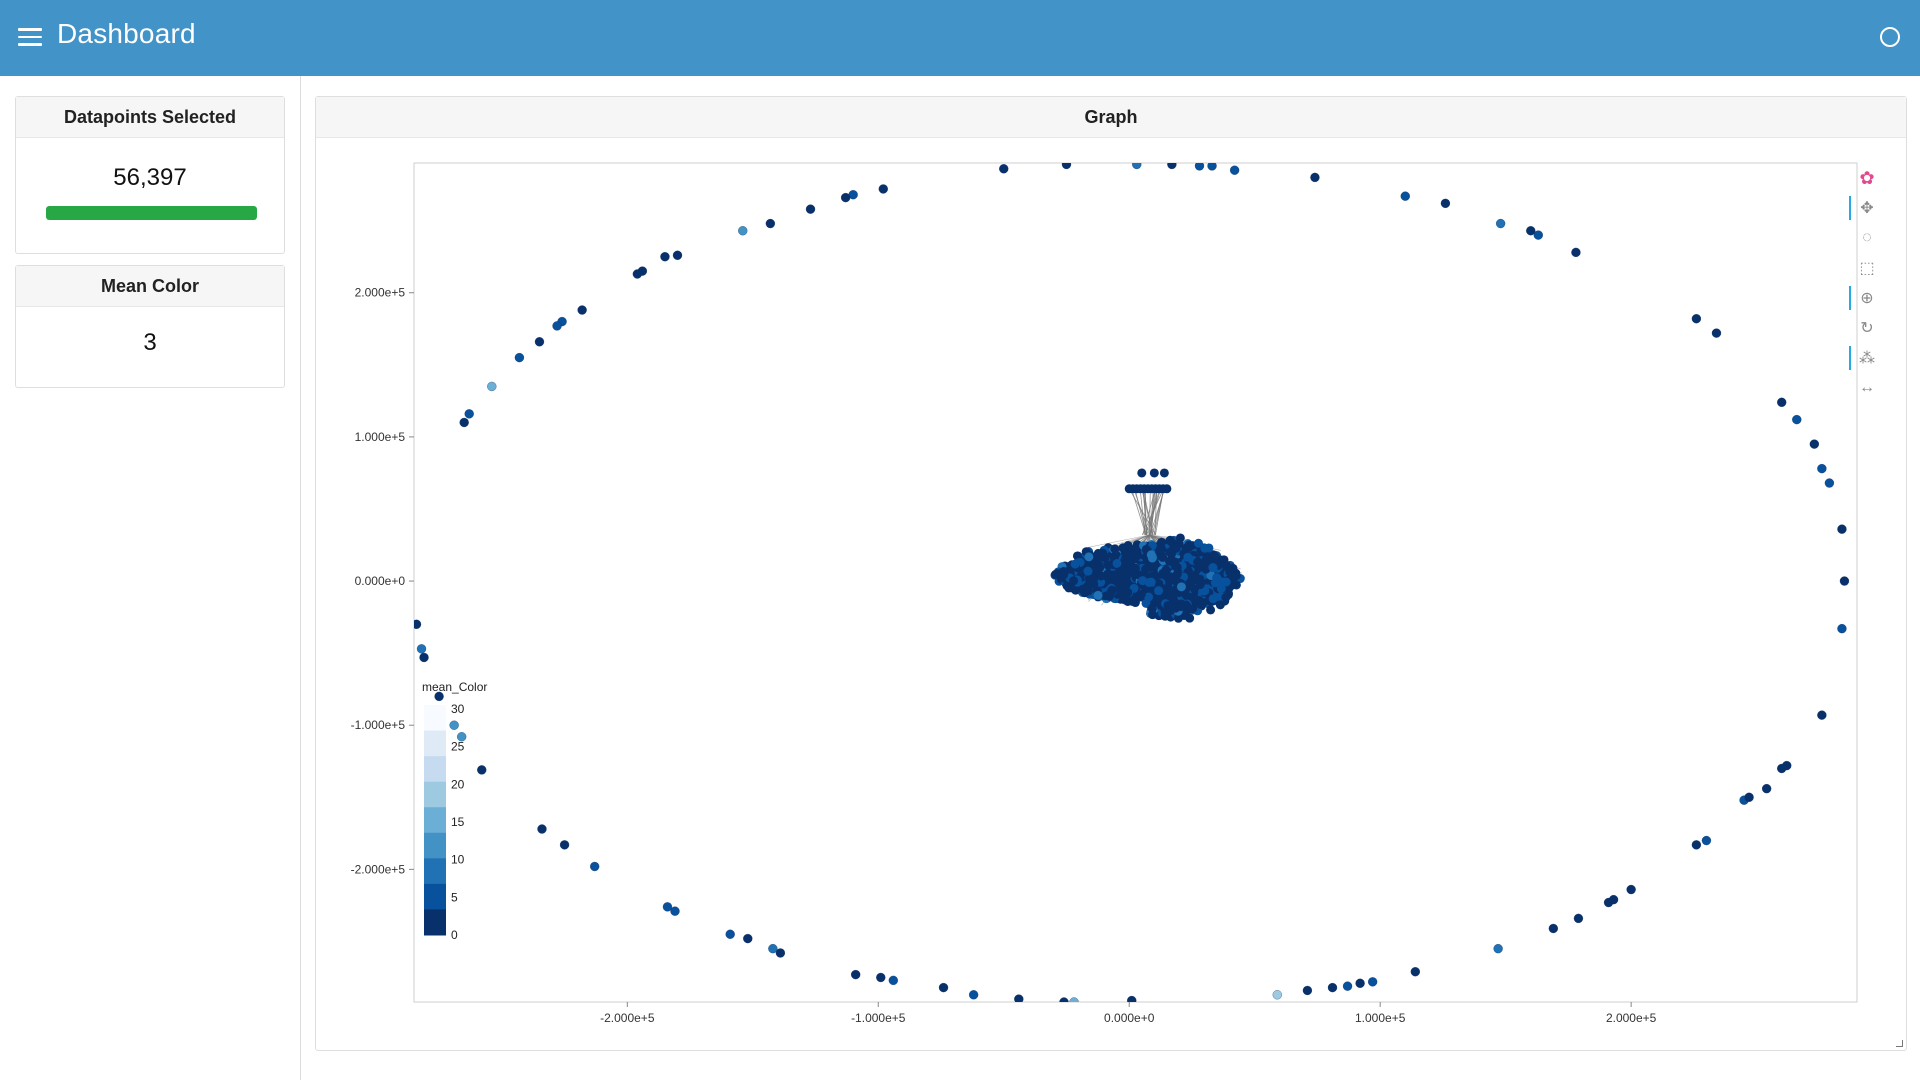 This screenshot has width=1920, height=1080. What do you see at coordinates (1867, 387) in the screenshot?
I see `x-wheel-zoom-icon: ↔` at bounding box center [1867, 387].